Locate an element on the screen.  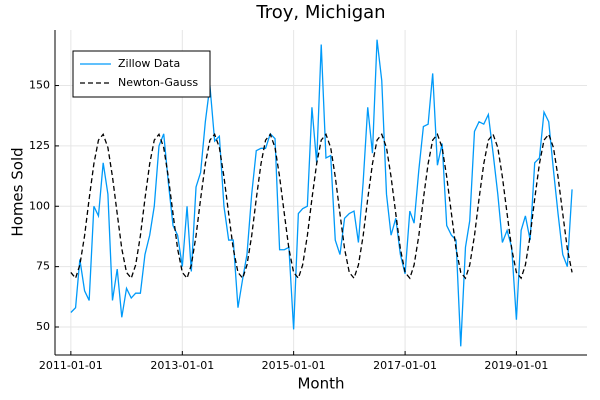
legend-box is located at coordinates (141, 74).